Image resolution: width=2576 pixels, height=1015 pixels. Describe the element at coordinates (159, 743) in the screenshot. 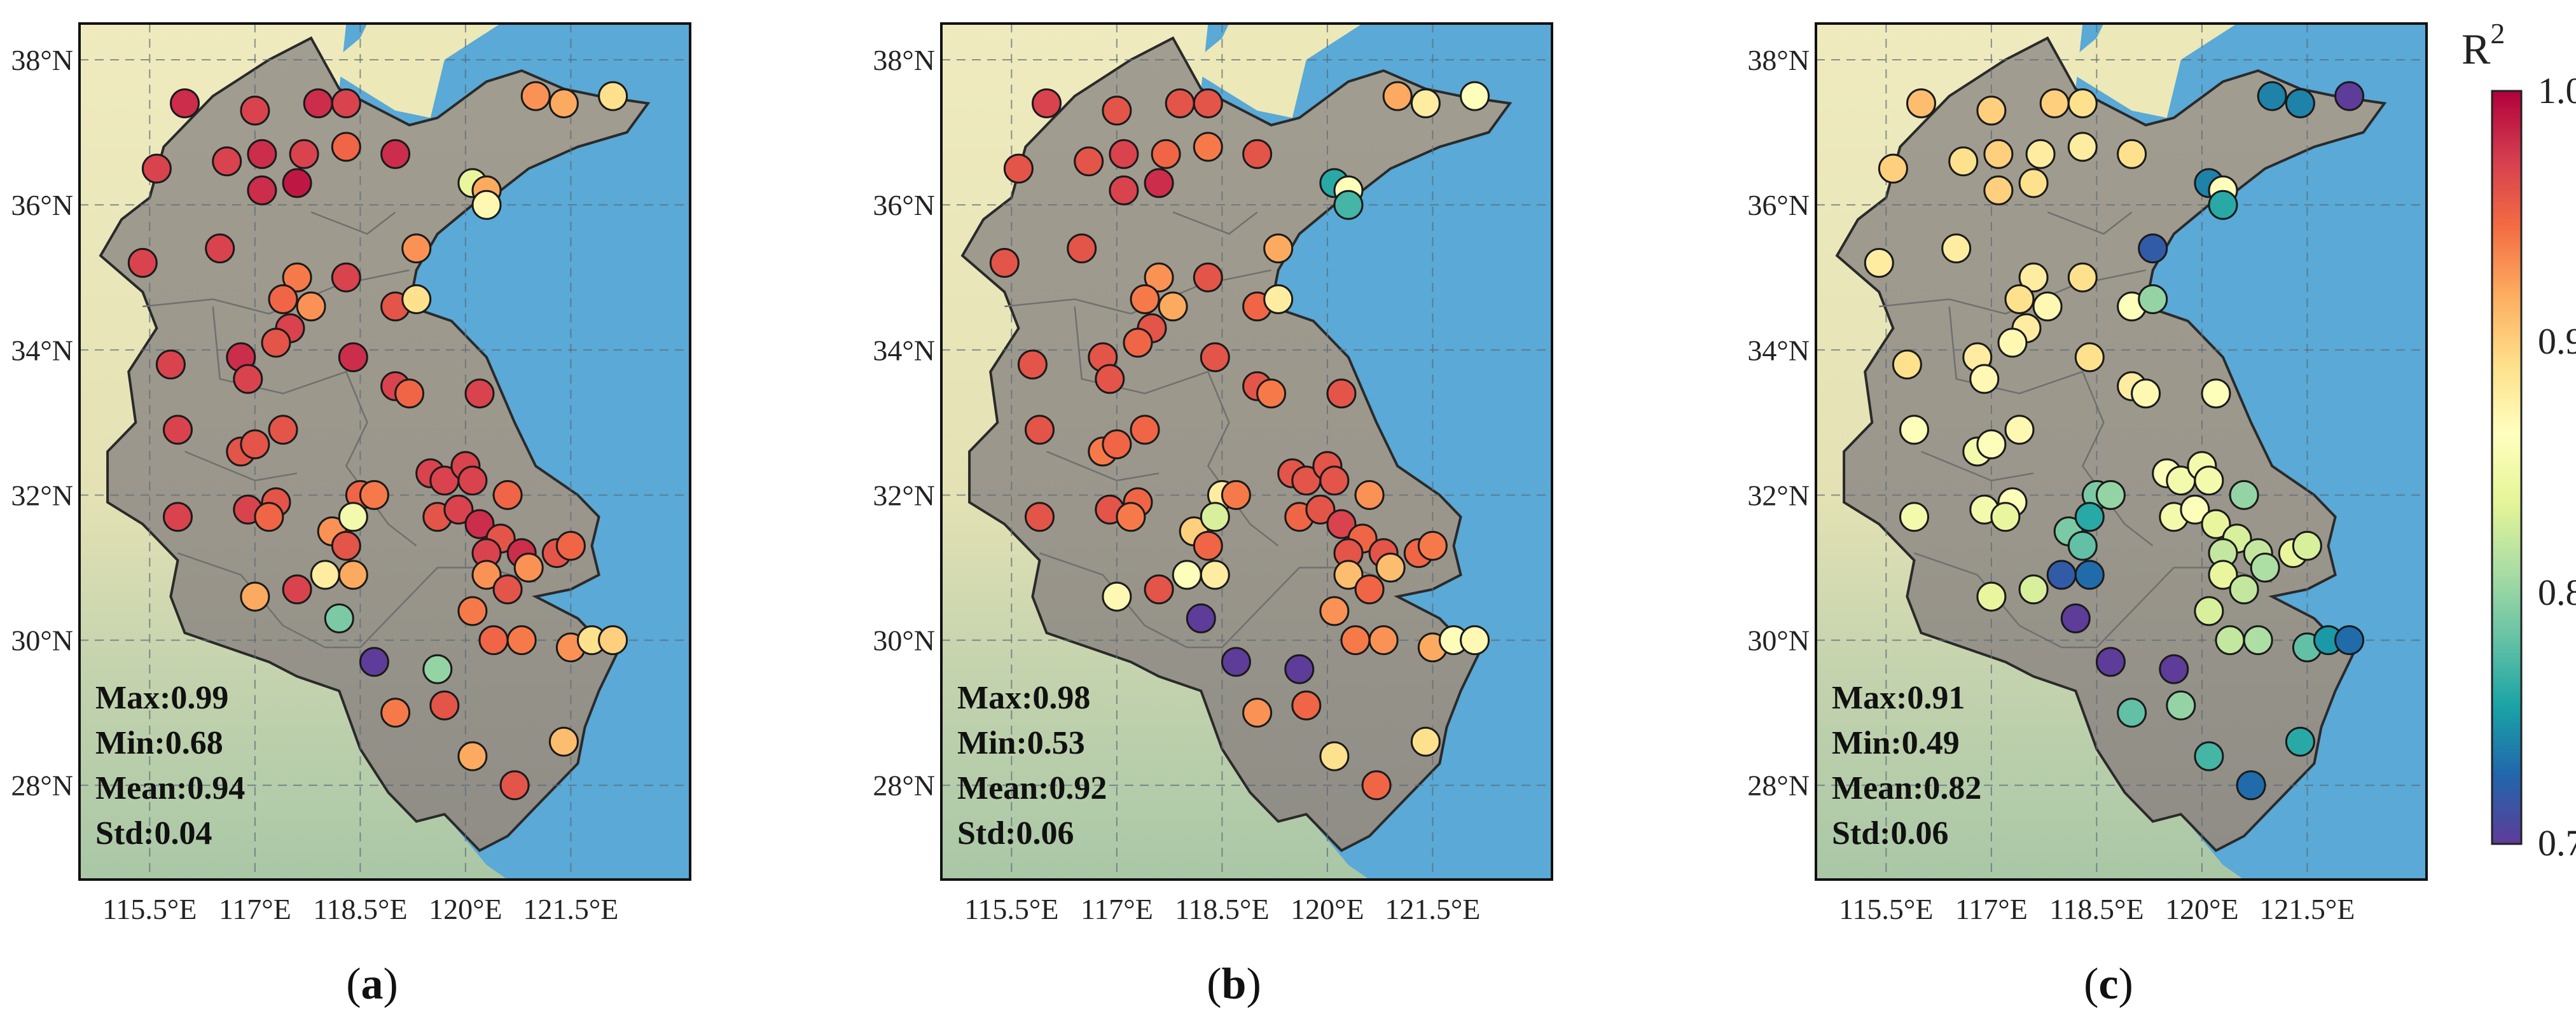

I see `stat-min: Min:0.68` at that location.